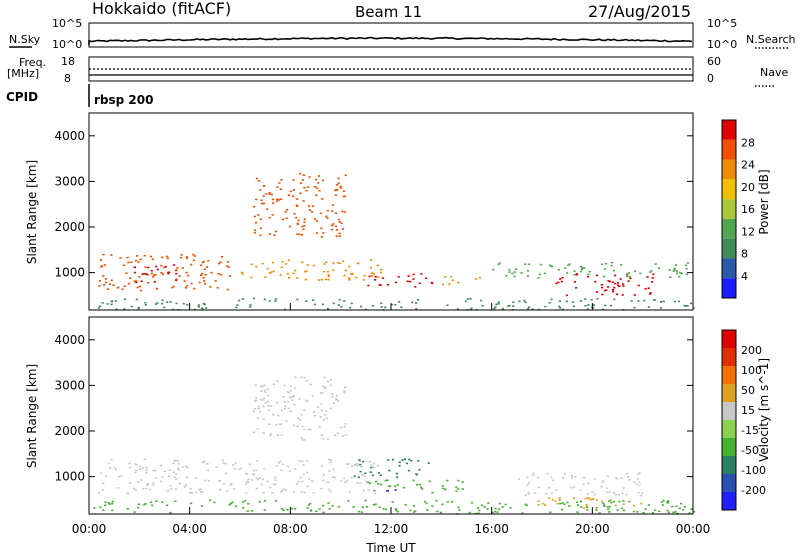  I want to click on y-tick-label: 4000, so click(69, 340).